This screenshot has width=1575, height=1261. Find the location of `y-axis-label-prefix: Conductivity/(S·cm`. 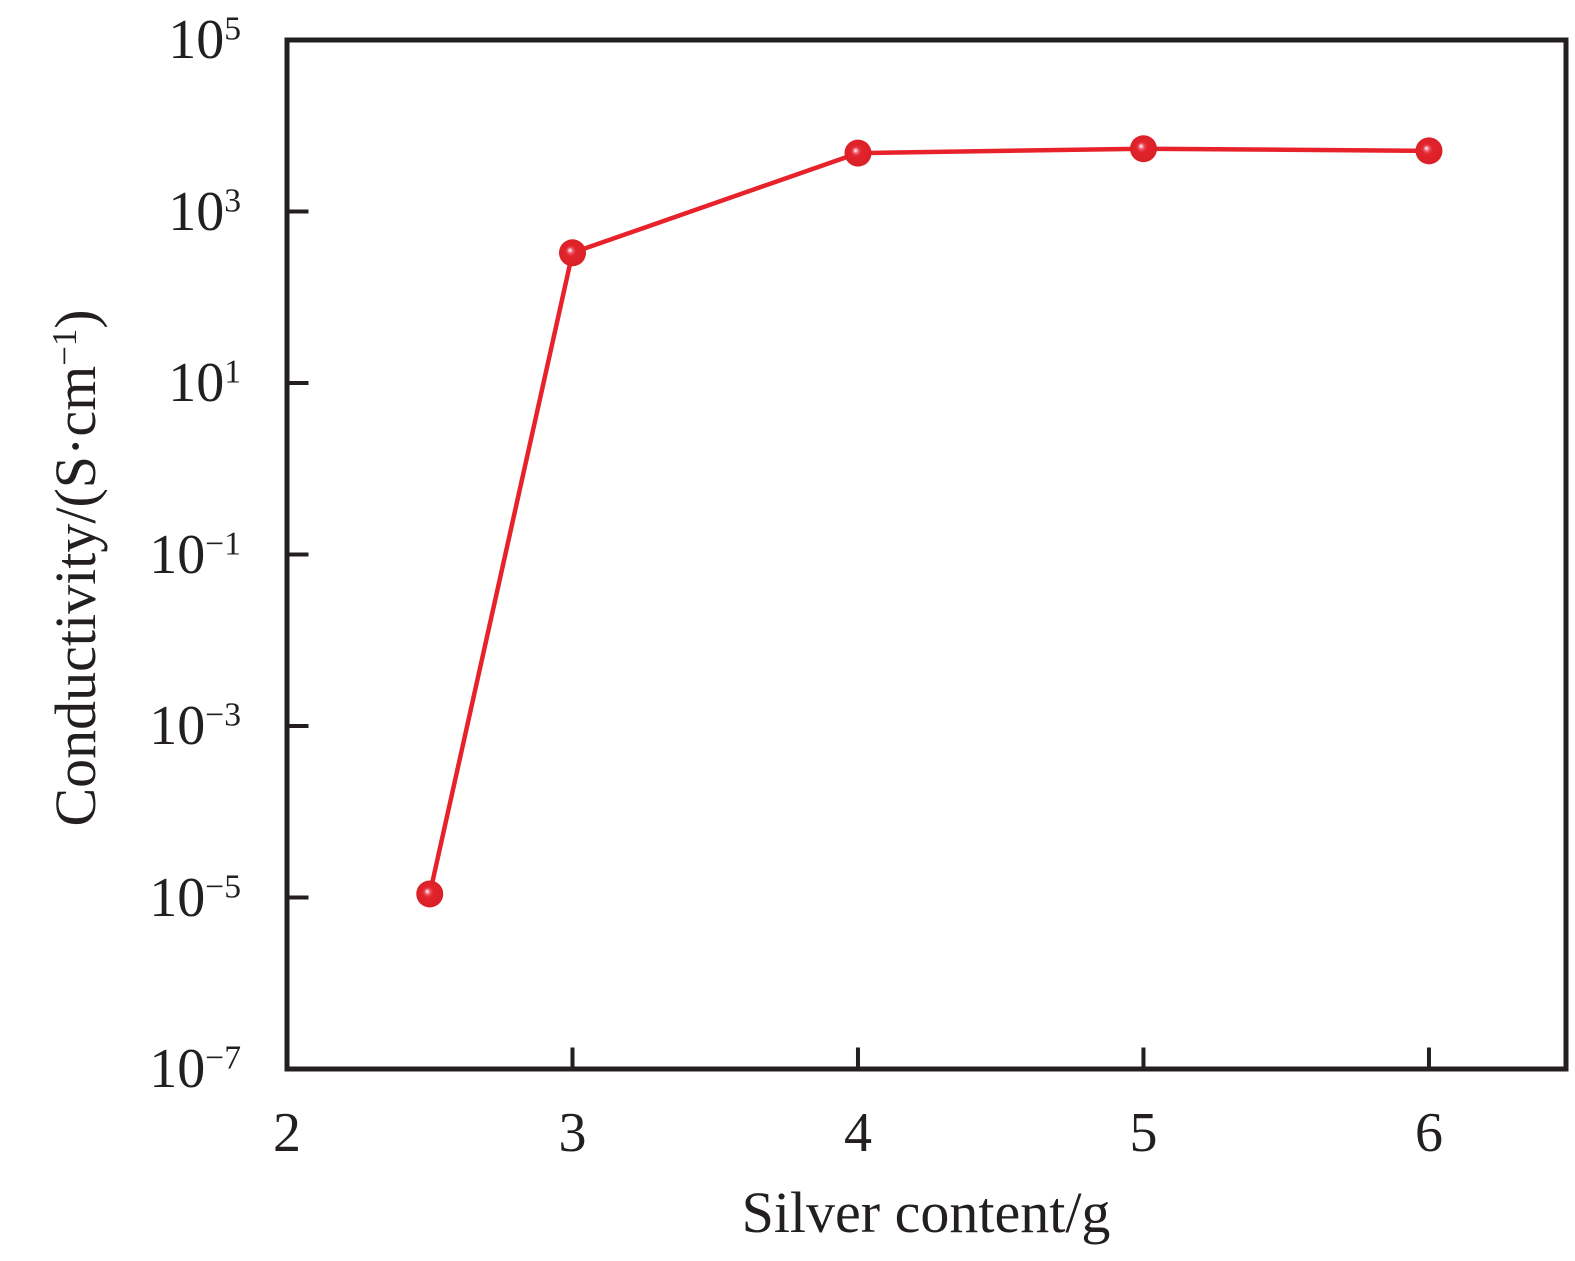

y-axis-label-prefix: Conductivity/(S·cm is located at coordinates (76, 596).